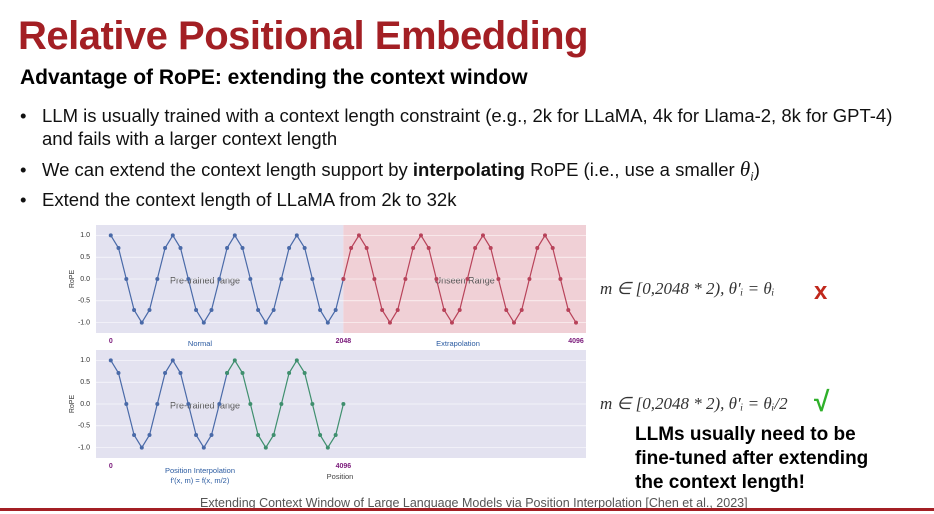 This screenshot has height=514, width=934. Describe the element at coordinates (169, 404) in the screenshot. I see `series-line` at that location.